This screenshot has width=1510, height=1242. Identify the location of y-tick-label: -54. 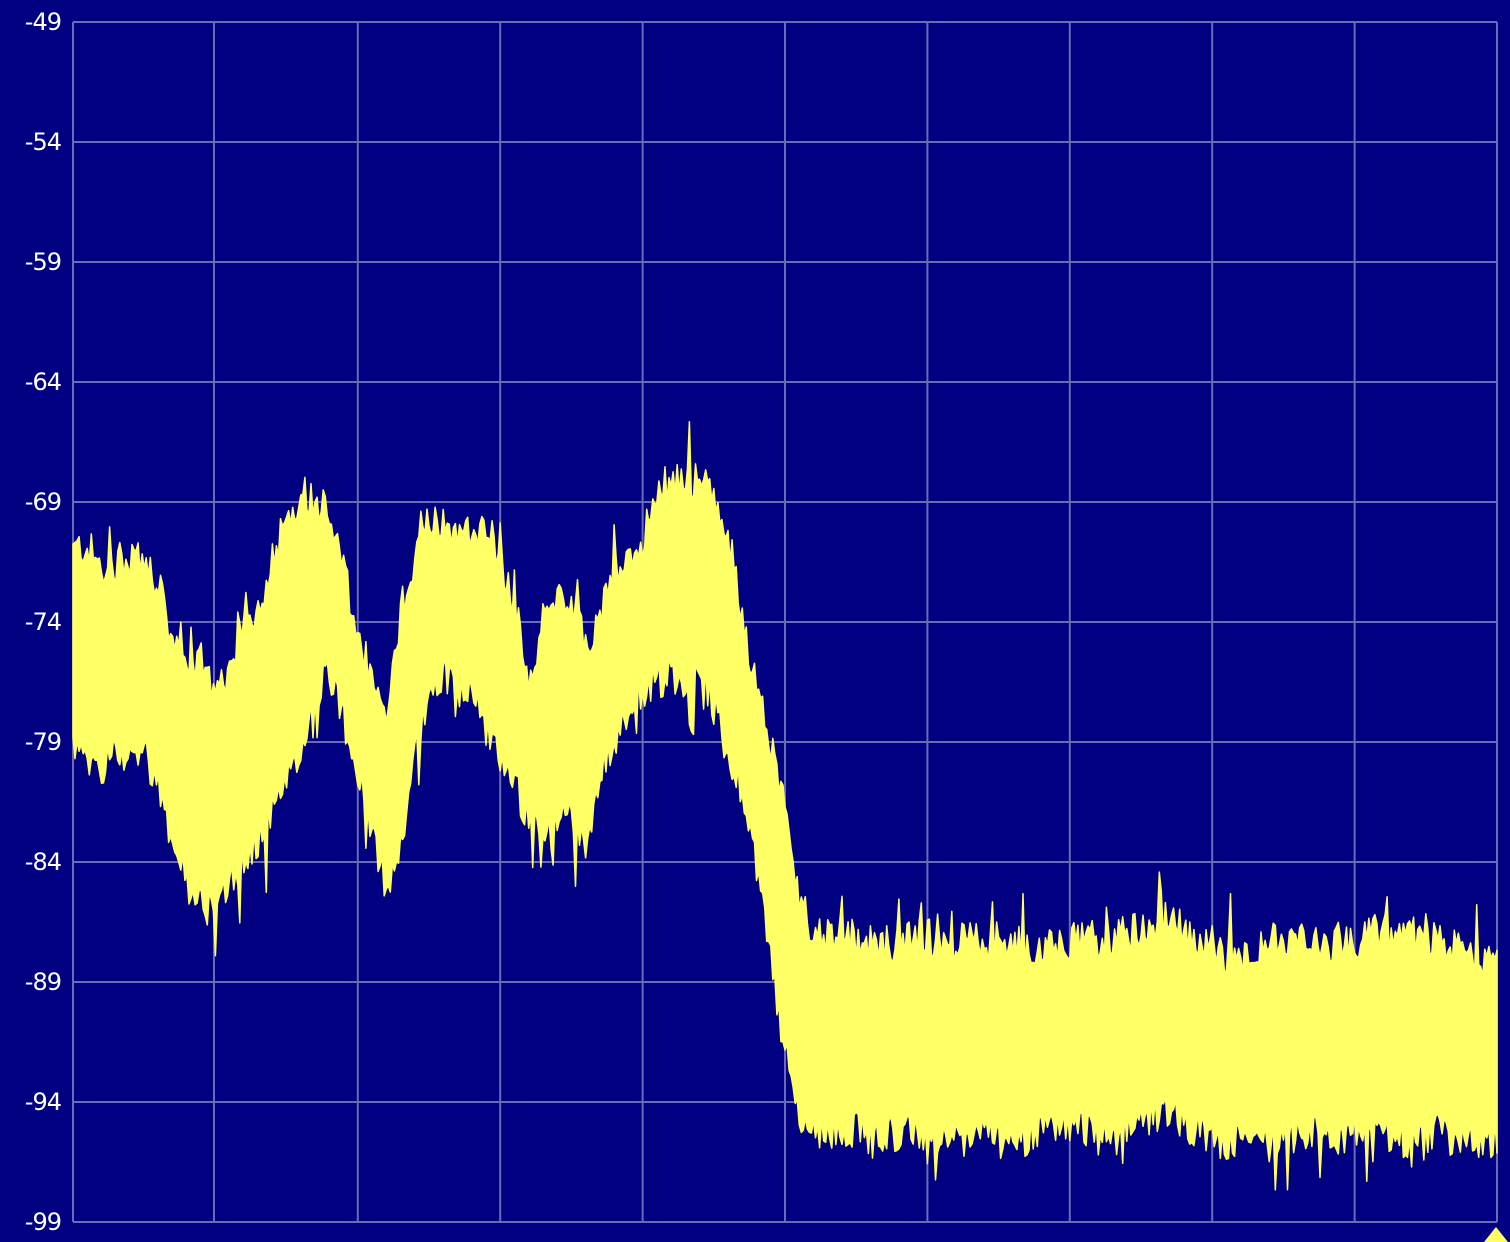
(43, 142).